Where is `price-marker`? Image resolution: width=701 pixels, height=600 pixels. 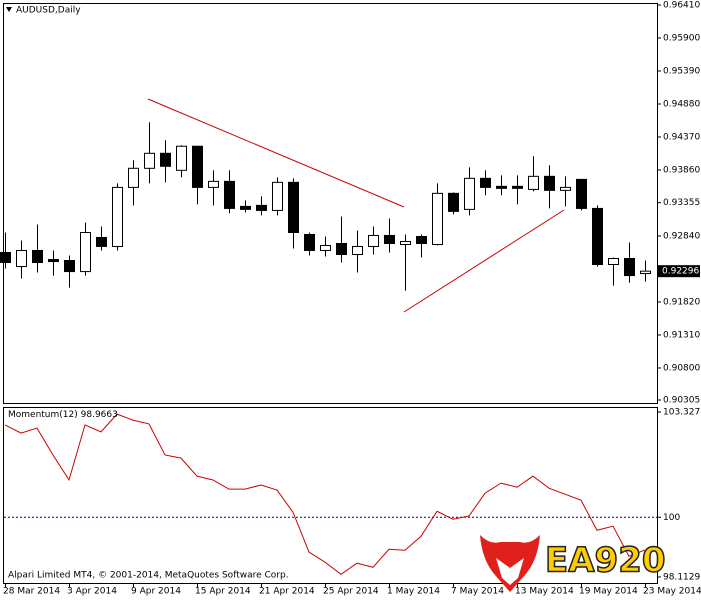 price-marker is located at coordinates (679, 271).